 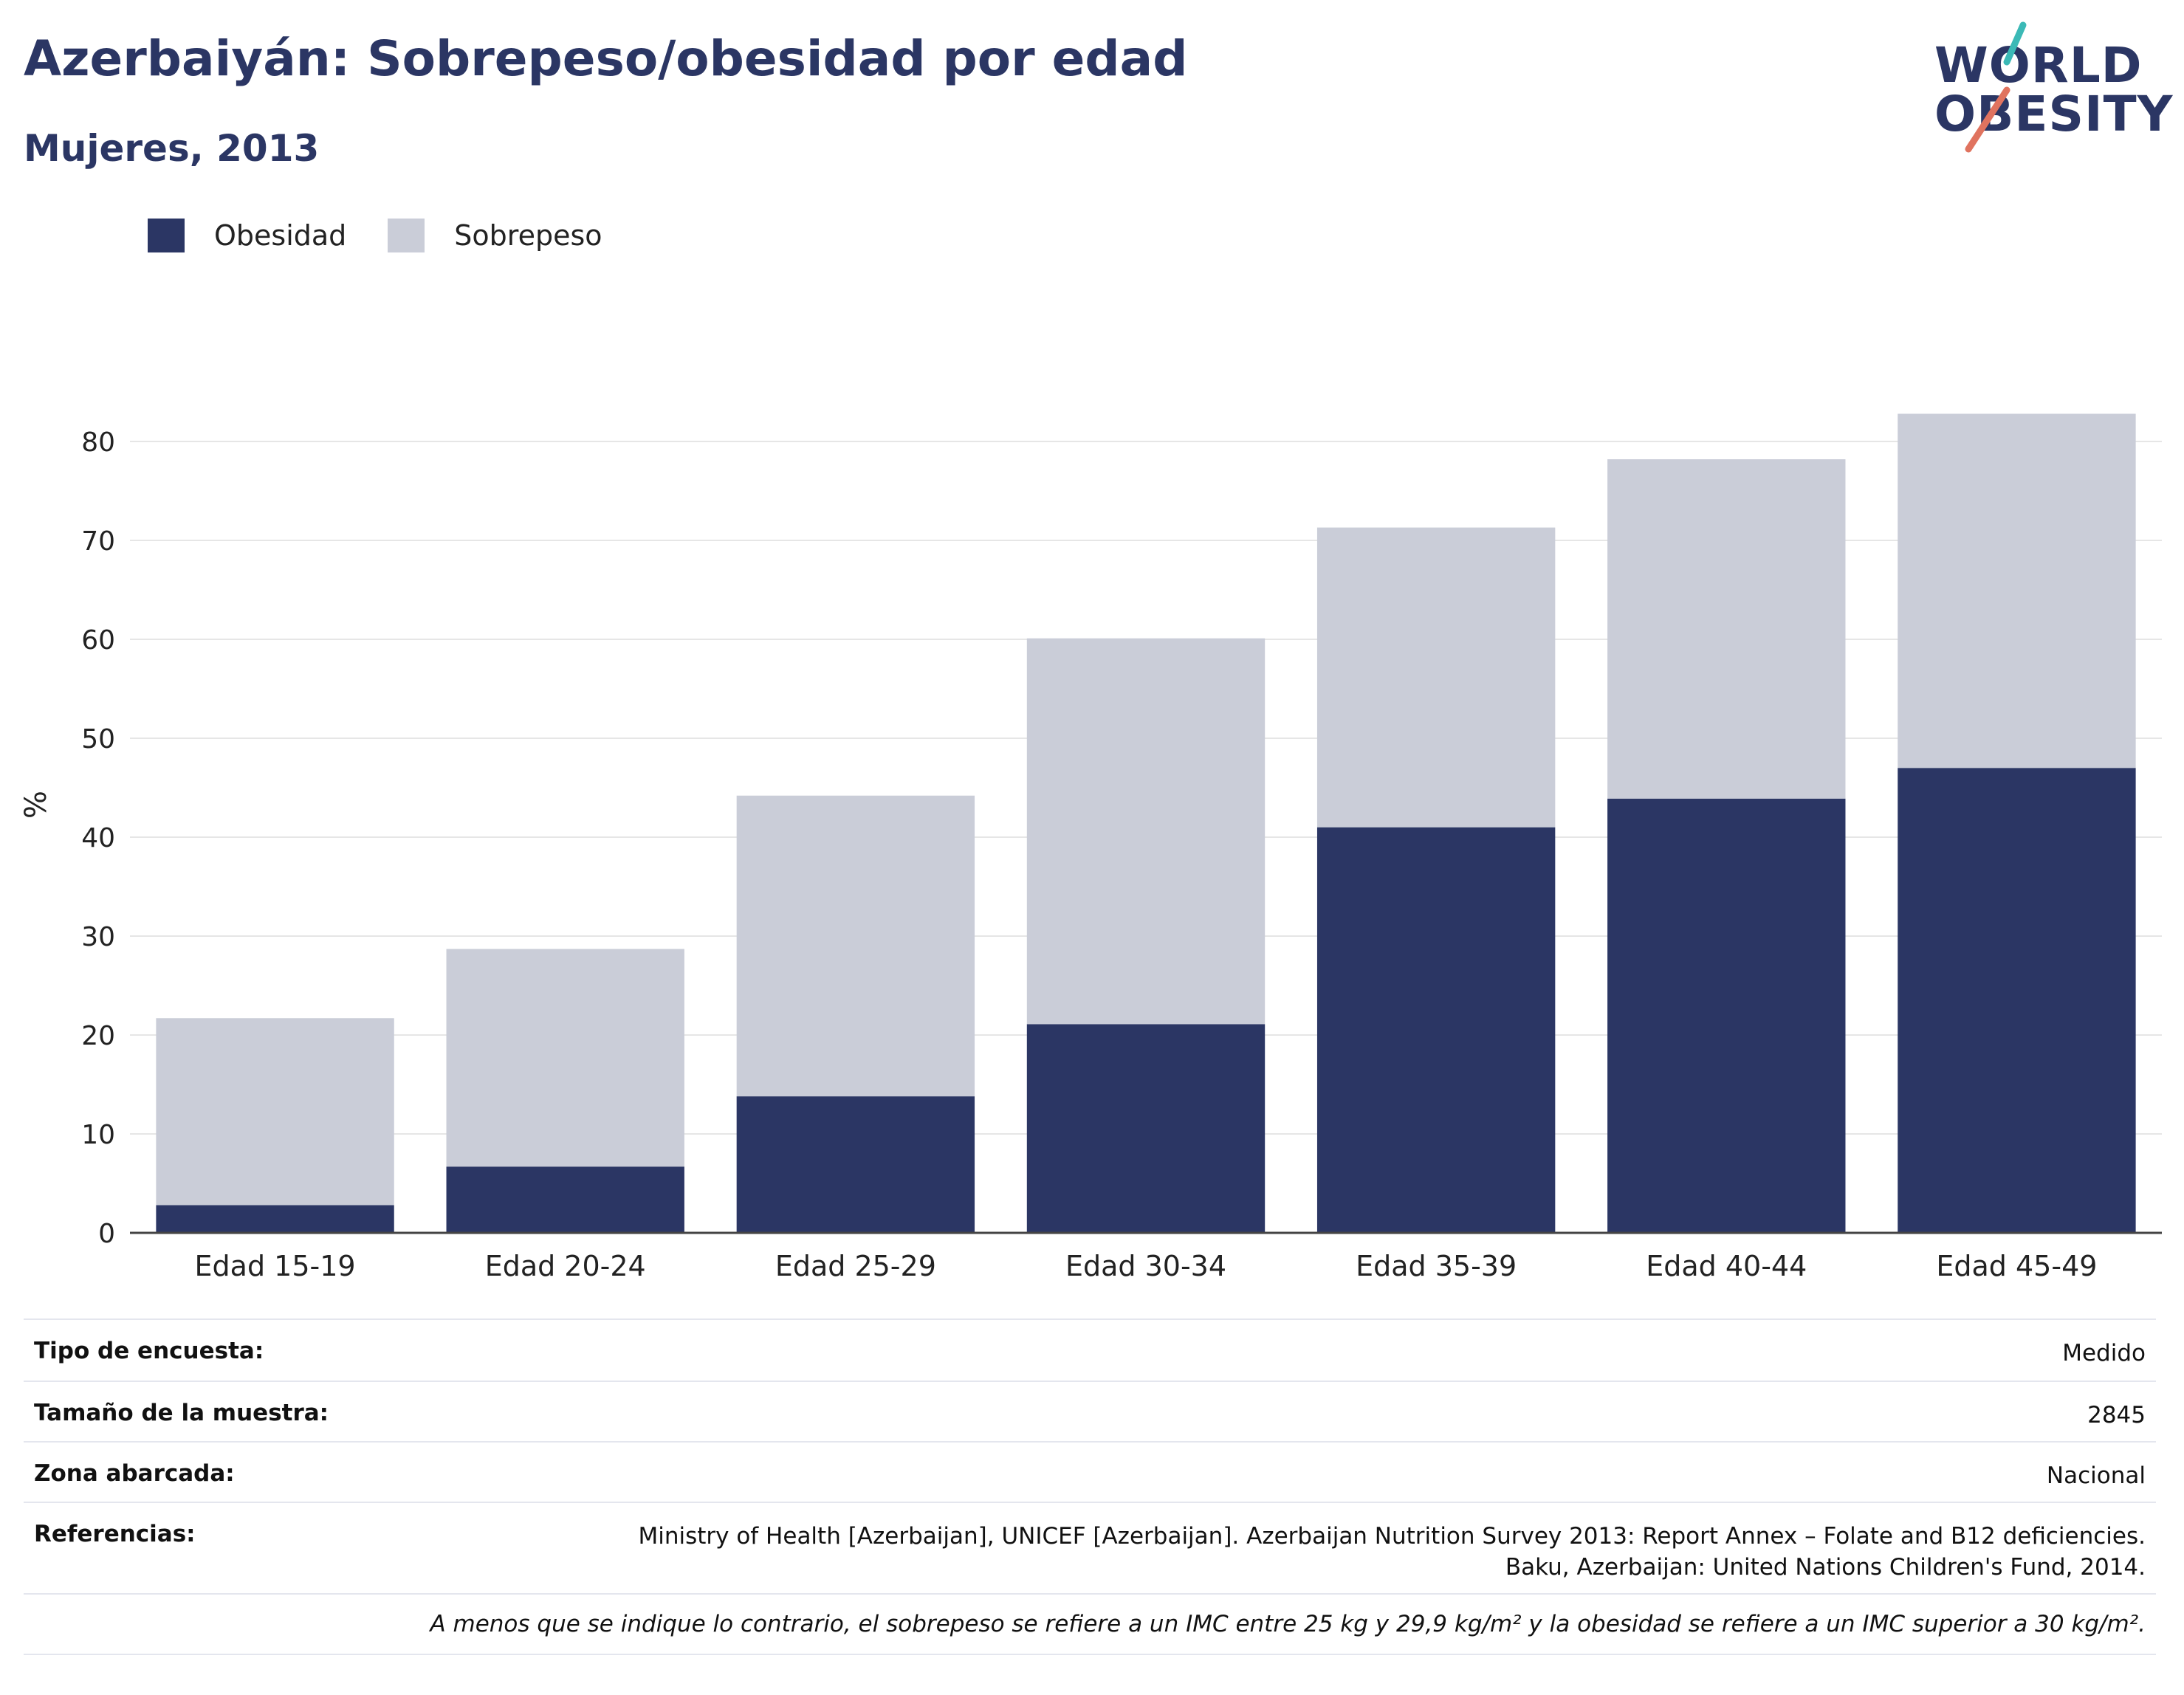 What do you see at coordinates (167, 235) in the screenshot?
I see `legend-swatch-obesity` at bounding box center [167, 235].